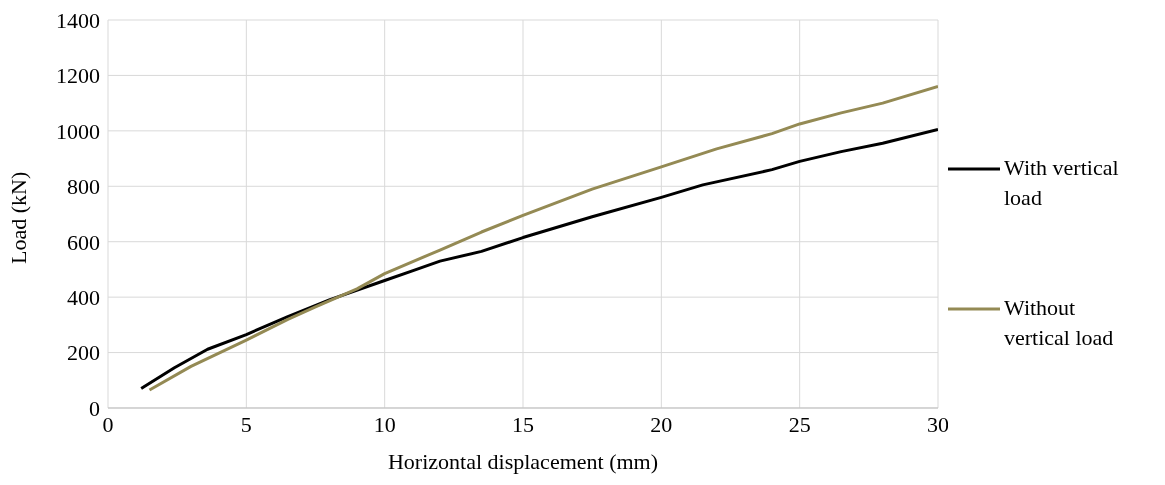 The height and width of the screenshot is (485, 1165). Describe the element at coordinates (1059, 323) in the screenshot. I see `legend-label: Without vertical load` at that location.